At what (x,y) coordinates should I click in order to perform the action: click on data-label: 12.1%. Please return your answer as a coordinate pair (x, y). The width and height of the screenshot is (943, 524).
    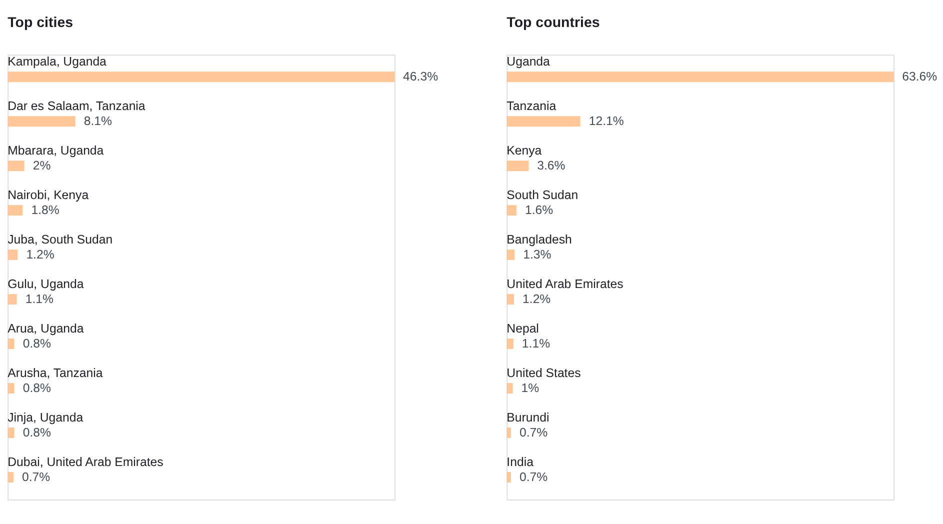
    Looking at the image, I should click on (606, 121).